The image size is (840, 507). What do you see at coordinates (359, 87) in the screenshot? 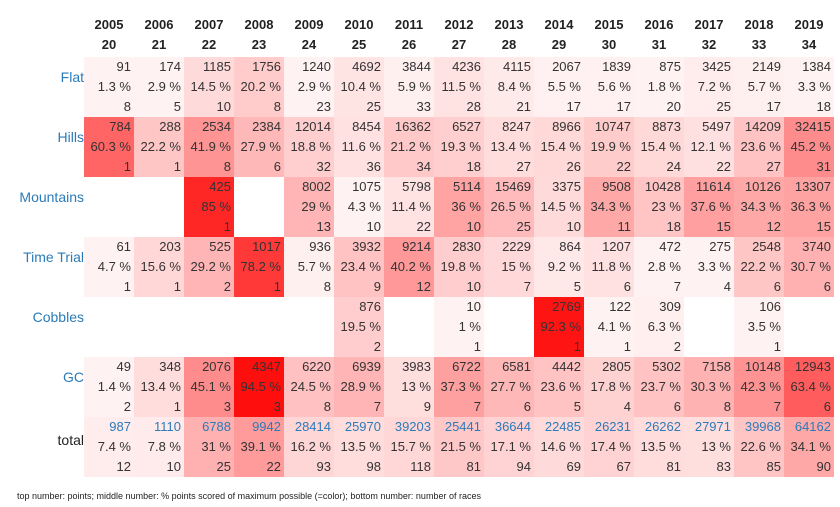
I see `table-cell: 4692 10.4 % 25` at bounding box center [359, 87].